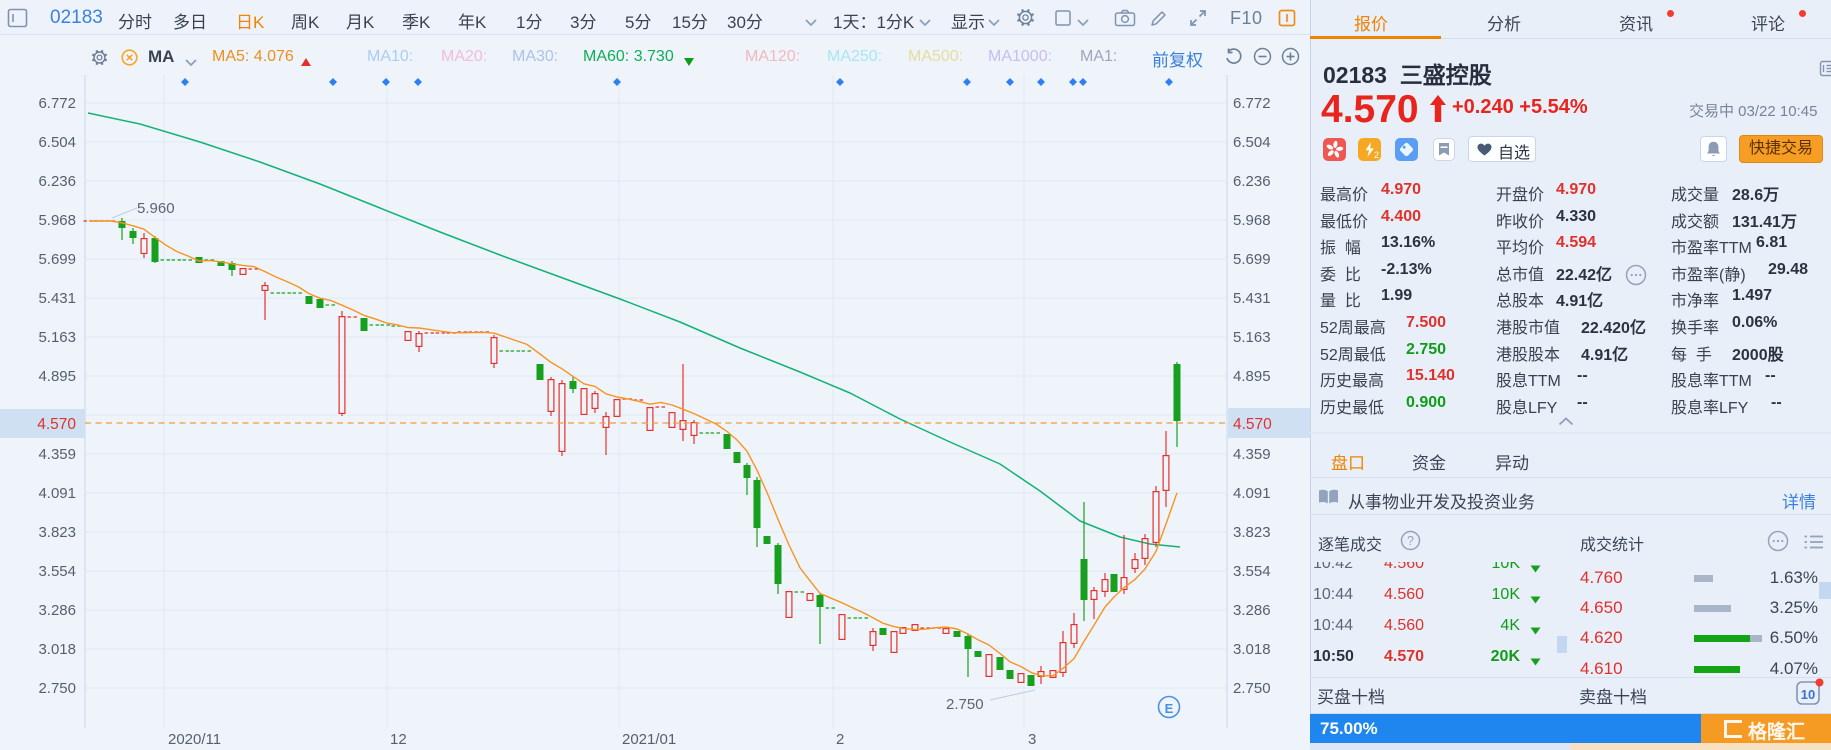 The image size is (1831, 750). I want to click on svg-text: 10, so click(1808, 694).